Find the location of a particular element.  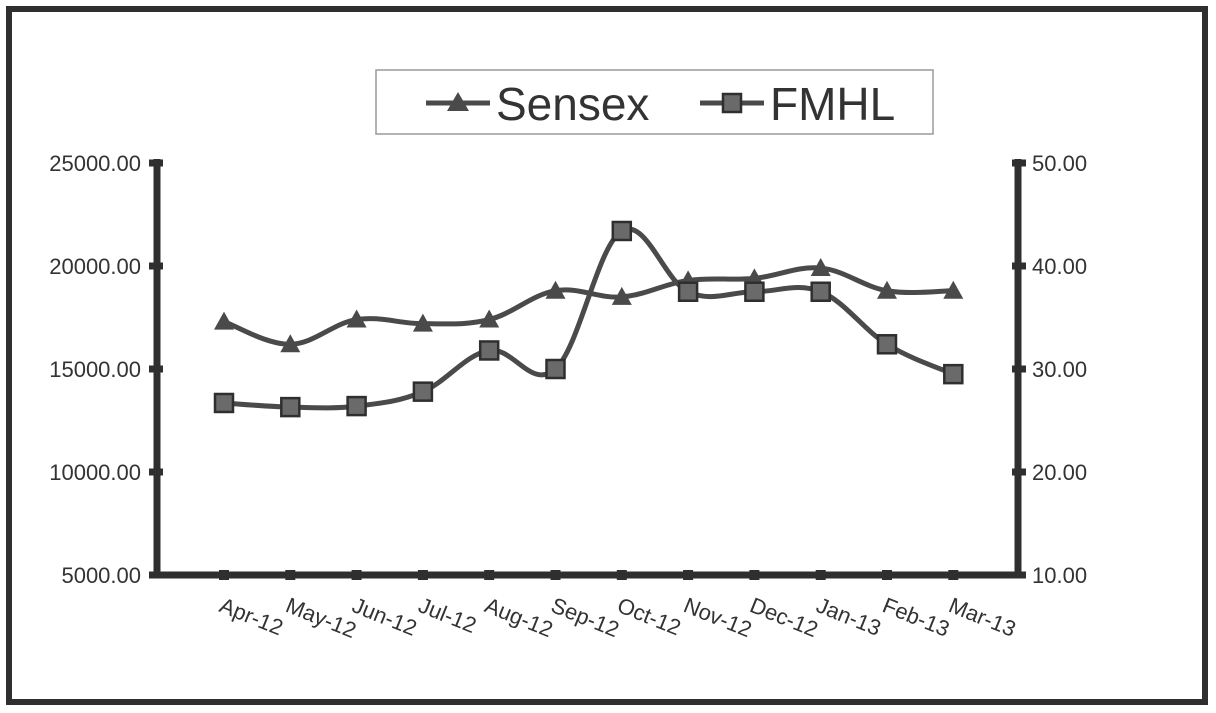

series-sensex is located at coordinates (589, 305).